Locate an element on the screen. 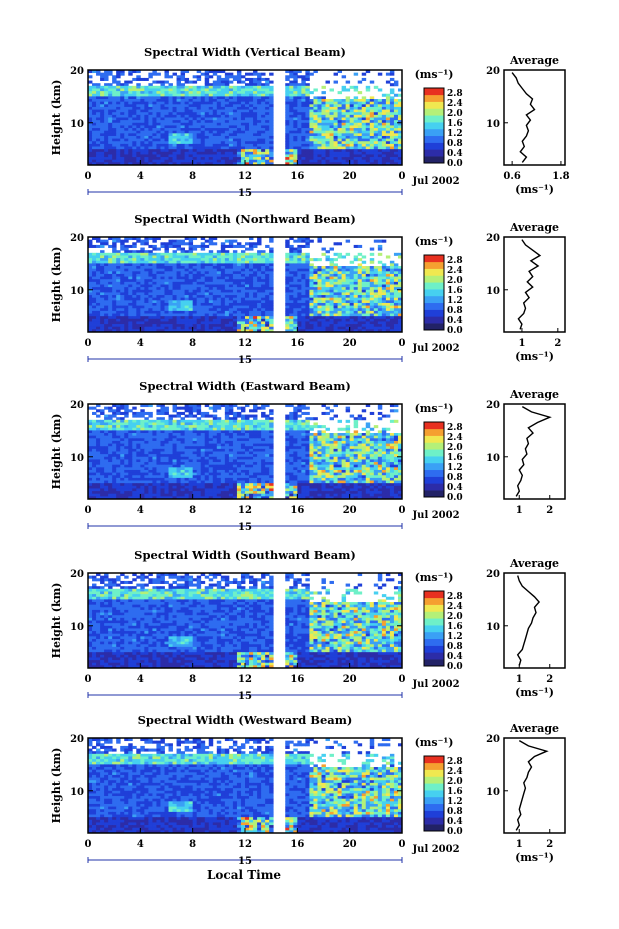 The width and height of the screenshot is (619, 929). x-tick-label: 0 is located at coordinates (402, 343).